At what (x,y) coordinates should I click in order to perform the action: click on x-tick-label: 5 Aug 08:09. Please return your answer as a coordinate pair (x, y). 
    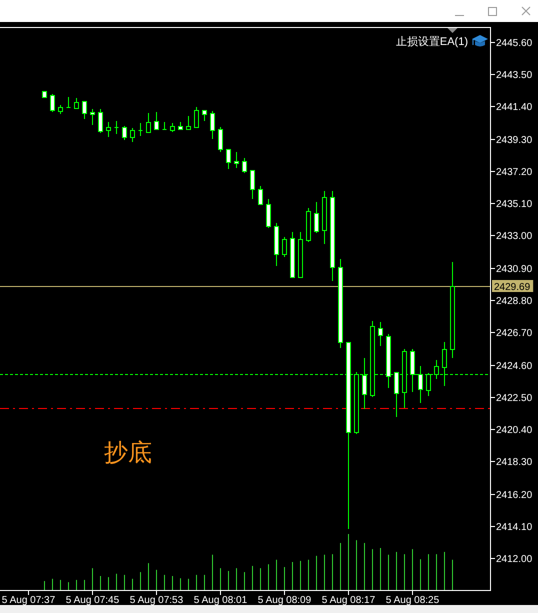
    Looking at the image, I should click on (285, 600).